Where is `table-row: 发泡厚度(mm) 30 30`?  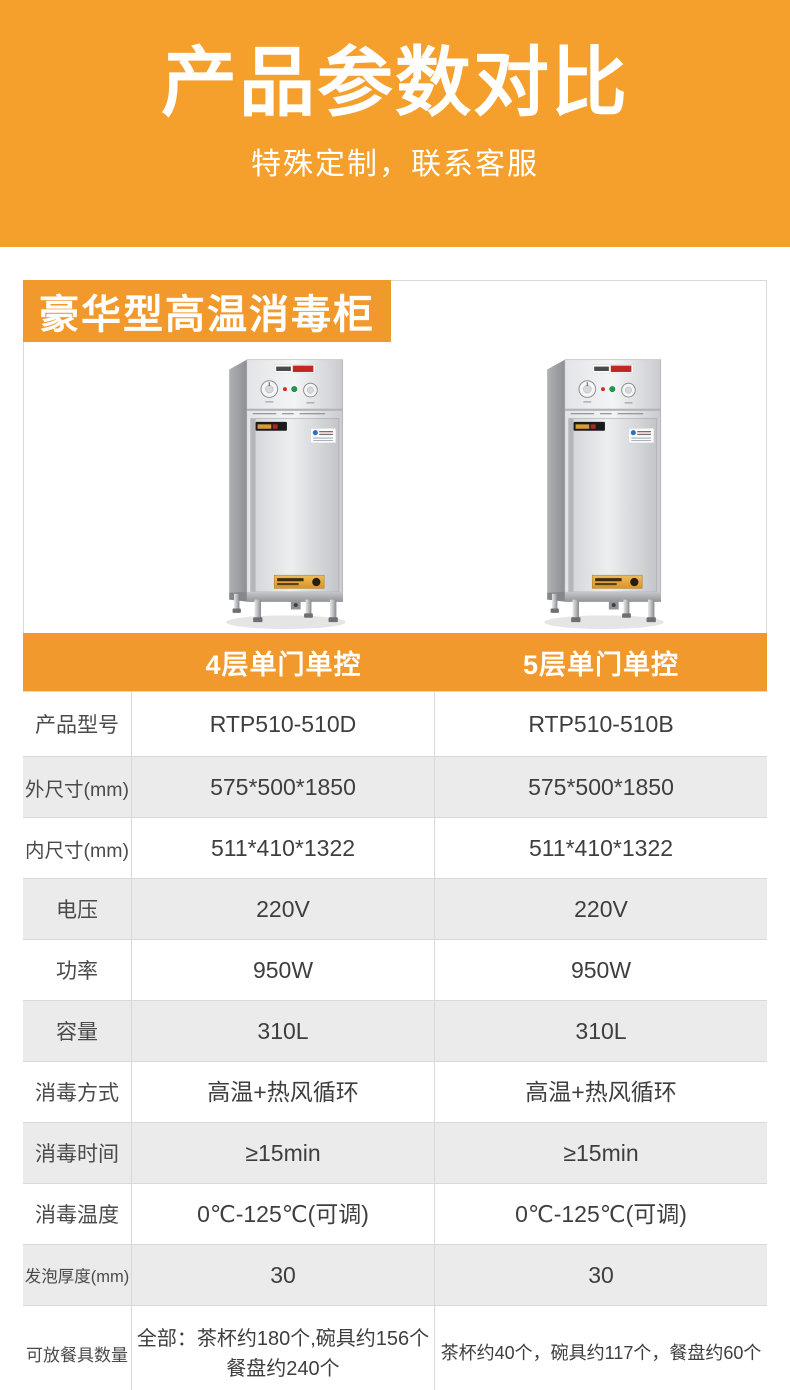 table-row: 发泡厚度(mm) 30 30 is located at coordinates (395, 1274).